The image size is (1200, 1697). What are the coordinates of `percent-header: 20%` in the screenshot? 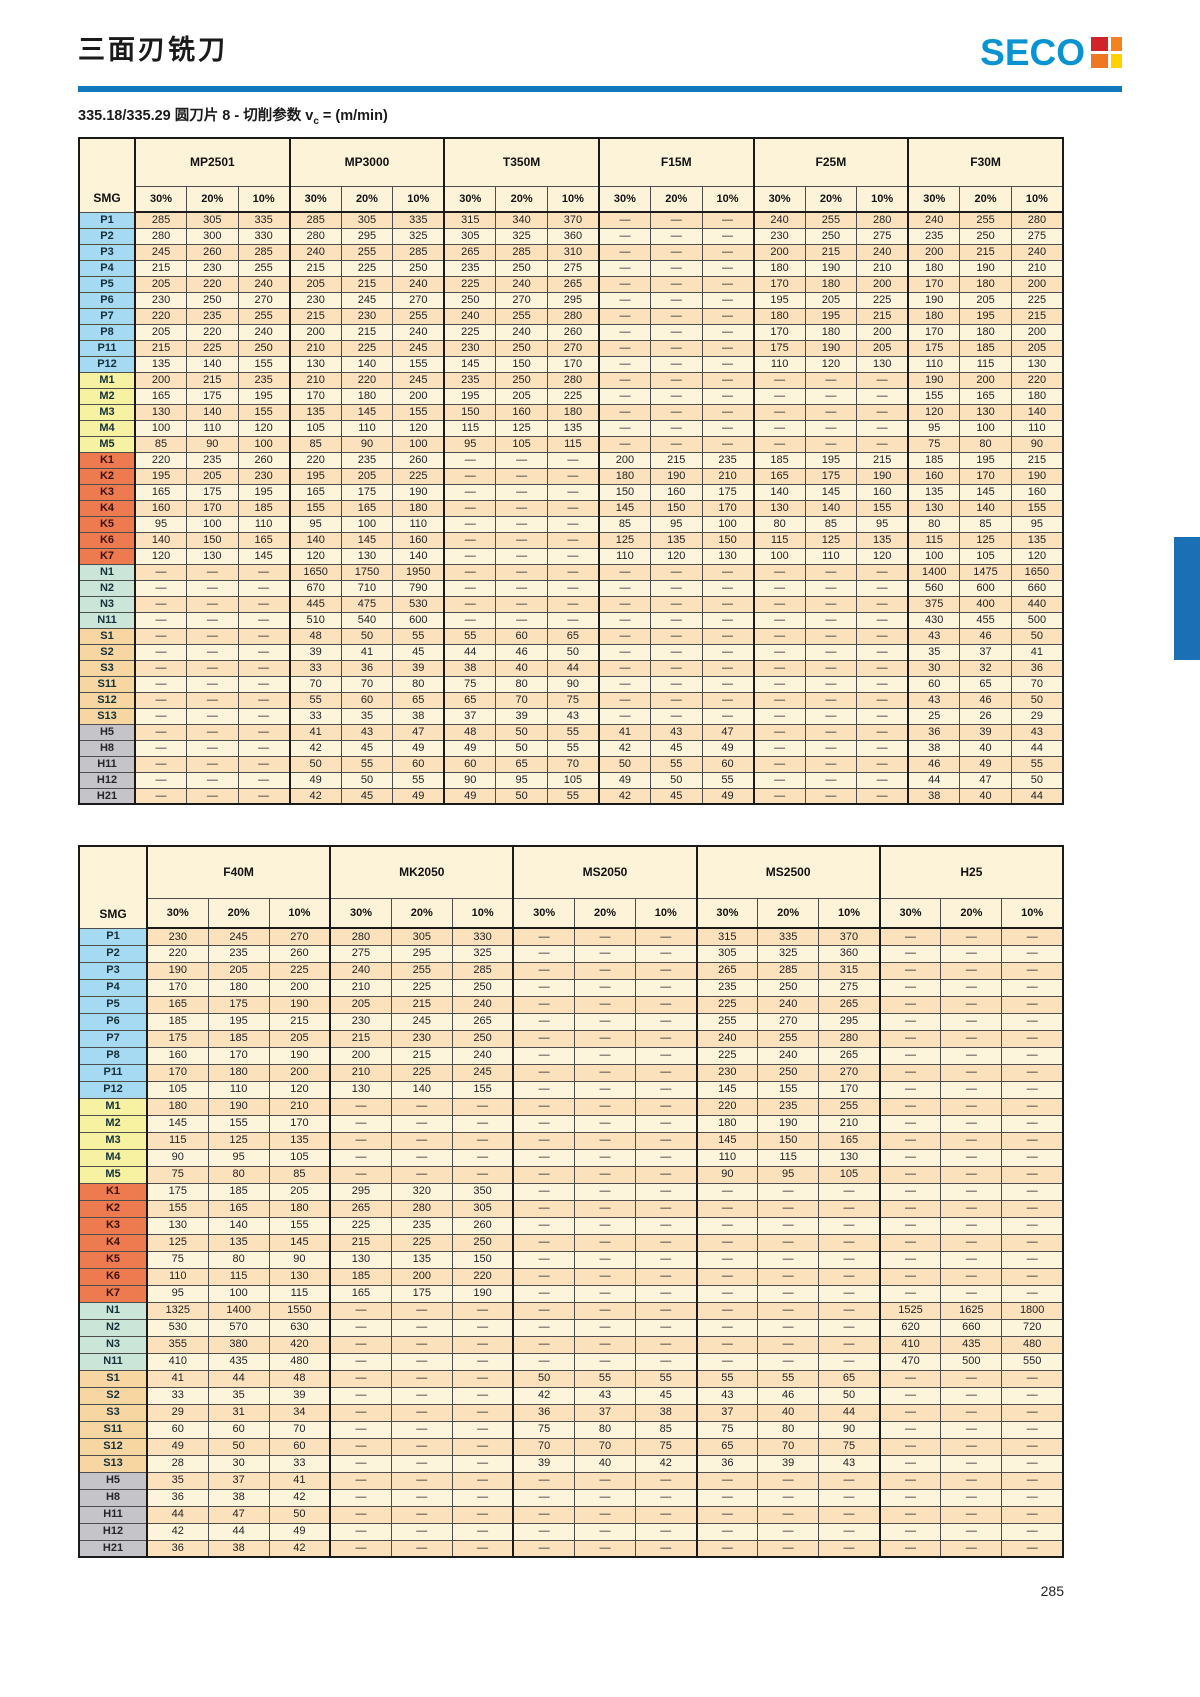 It's located at (367, 199).